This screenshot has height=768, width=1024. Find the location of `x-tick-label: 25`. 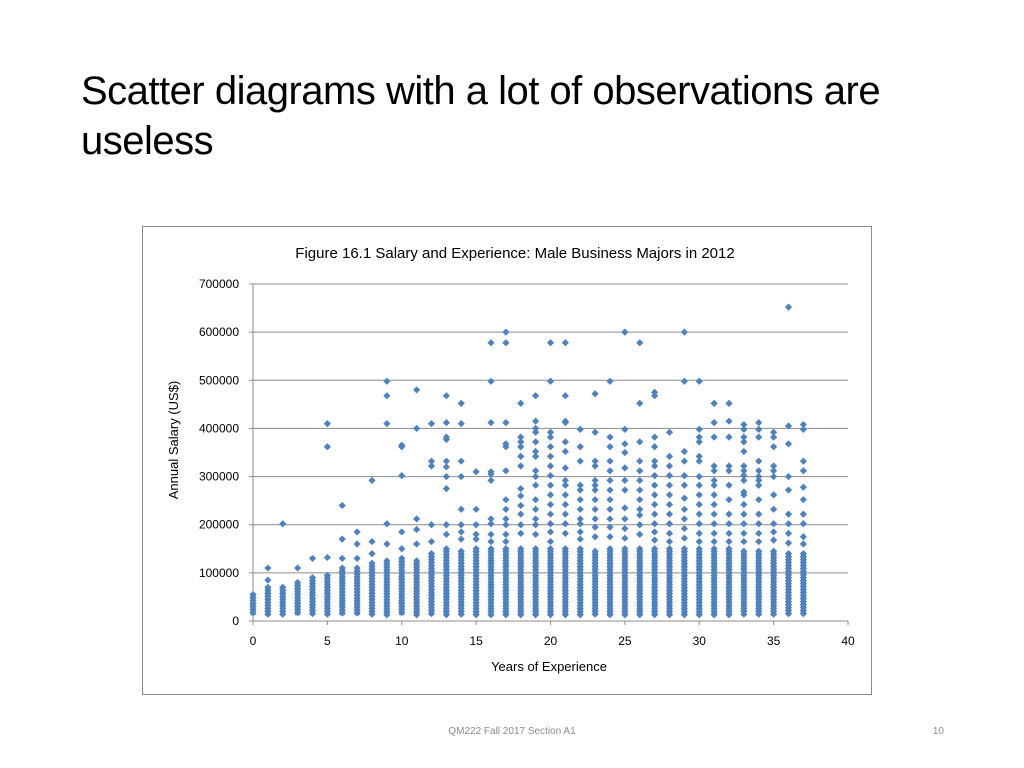

x-tick-label: 25 is located at coordinates (625, 641).